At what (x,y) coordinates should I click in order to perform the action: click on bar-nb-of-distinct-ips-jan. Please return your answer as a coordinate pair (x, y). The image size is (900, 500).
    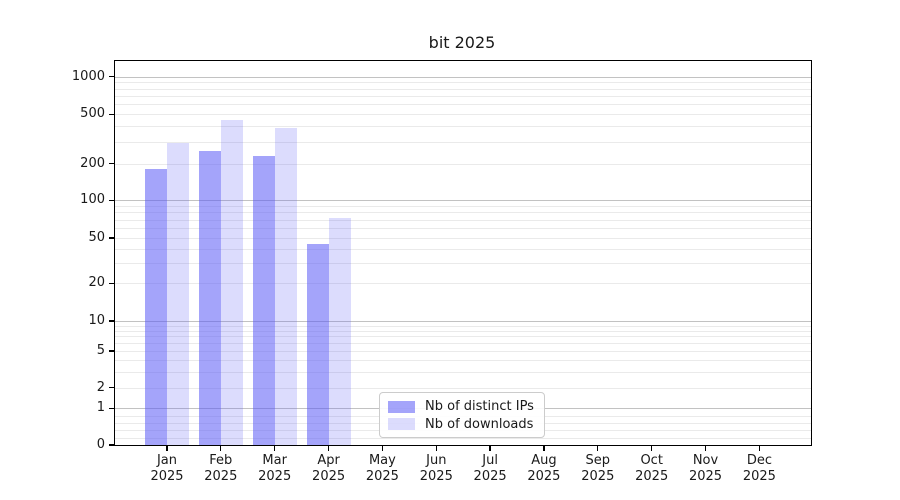
    Looking at the image, I should click on (156, 307).